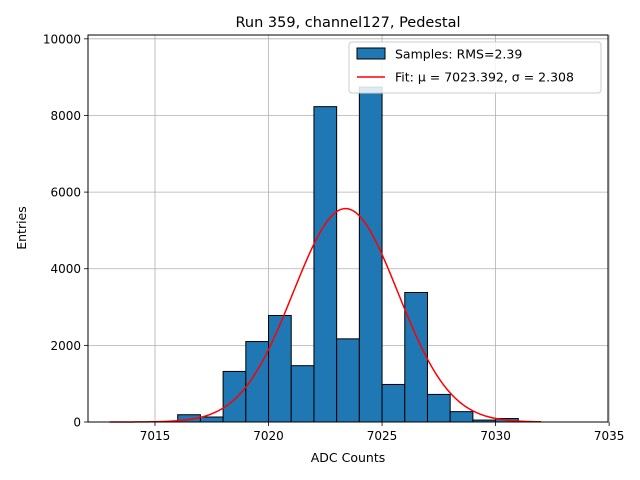 Image resolution: width=640 pixels, height=480 pixels. Describe the element at coordinates (65, 193) in the screenshot. I see `y-tick-label: 6000` at that location.